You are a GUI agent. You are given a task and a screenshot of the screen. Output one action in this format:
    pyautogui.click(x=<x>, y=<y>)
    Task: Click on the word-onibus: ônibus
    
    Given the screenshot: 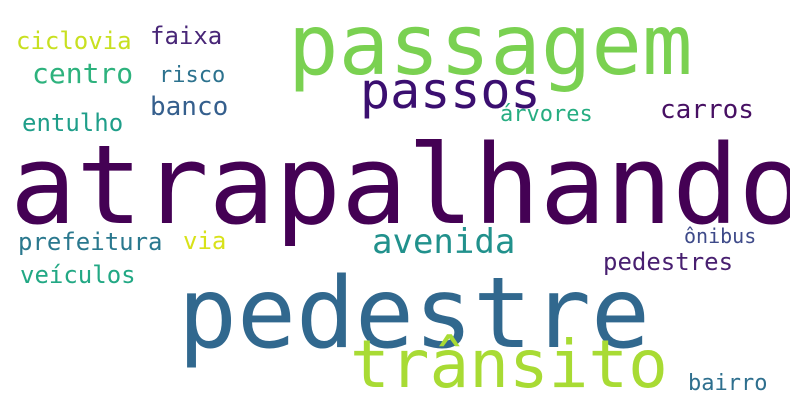 What is the action you would take?
    pyautogui.click(x=720, y=236)
    